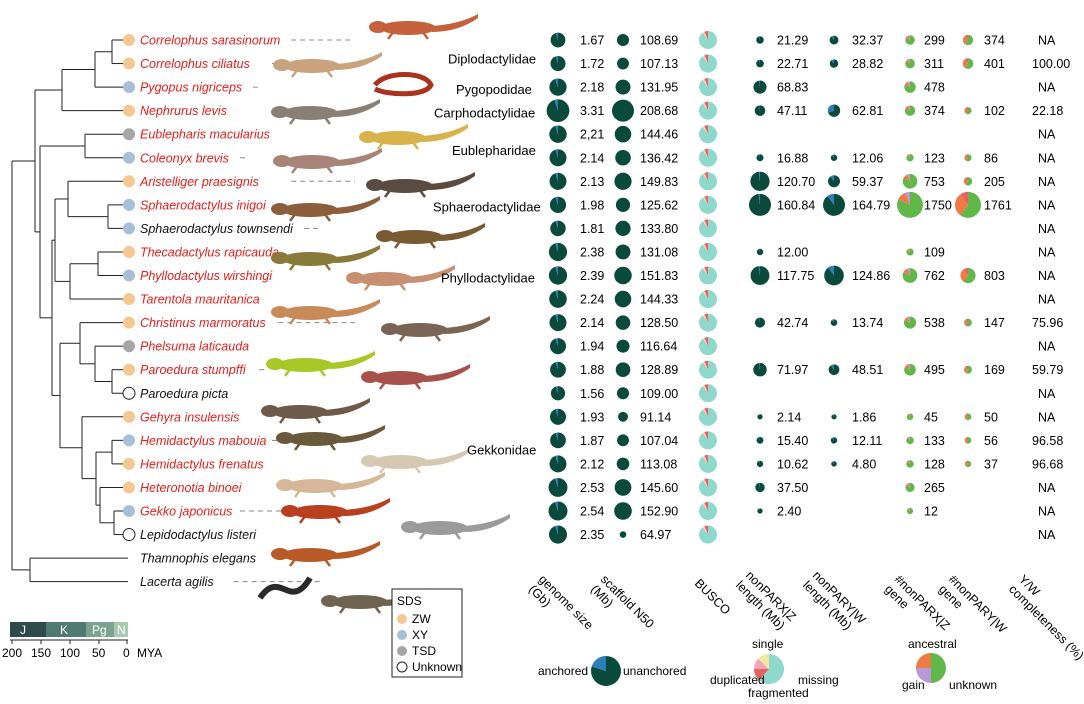 The width and height of the screenshot is (1084, 704). What do you see at coordinates (592, 252) in the screenshot?
I see `genome-size-value: 2.38` at bounding box center [592, 252].